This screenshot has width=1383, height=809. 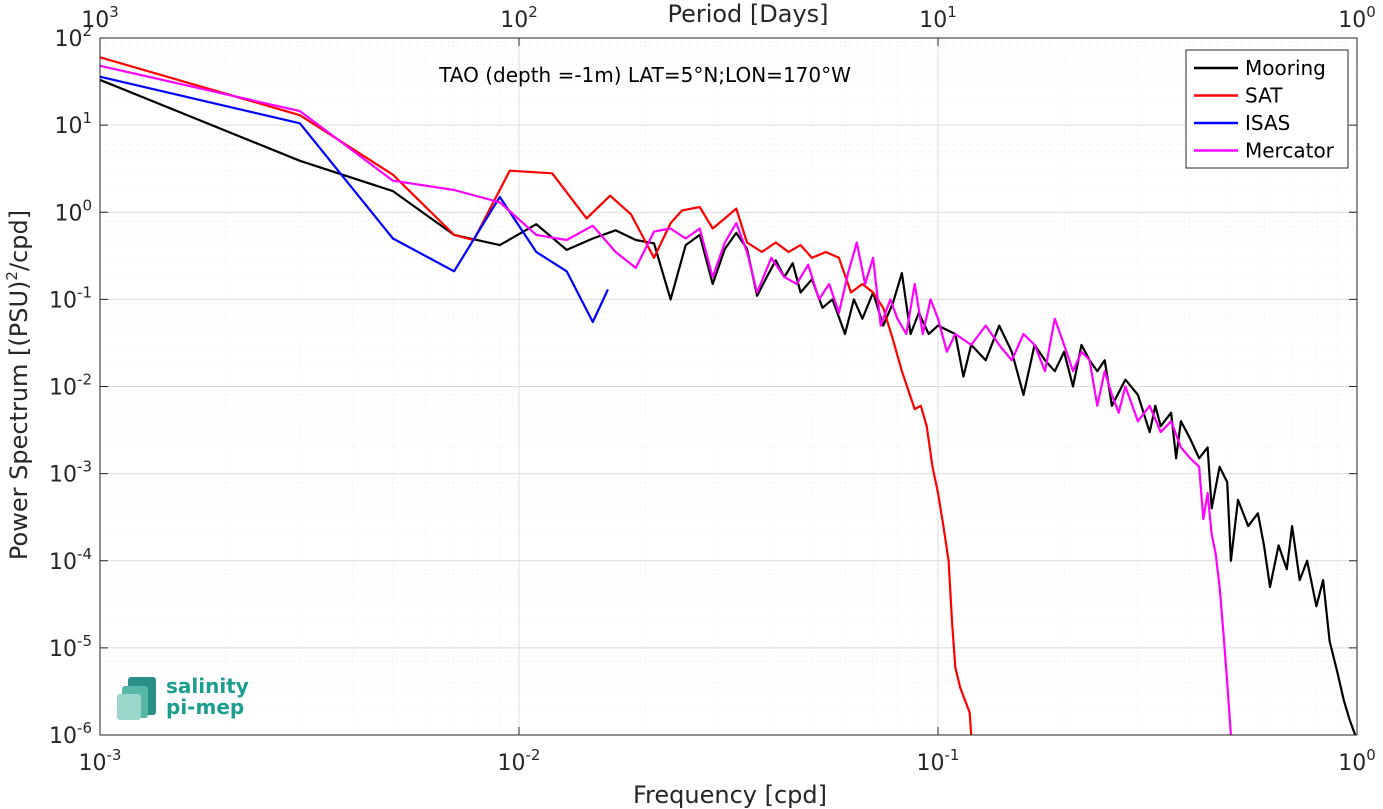 I want to click on tick-exponent: -4, so click(x=84, y=554).